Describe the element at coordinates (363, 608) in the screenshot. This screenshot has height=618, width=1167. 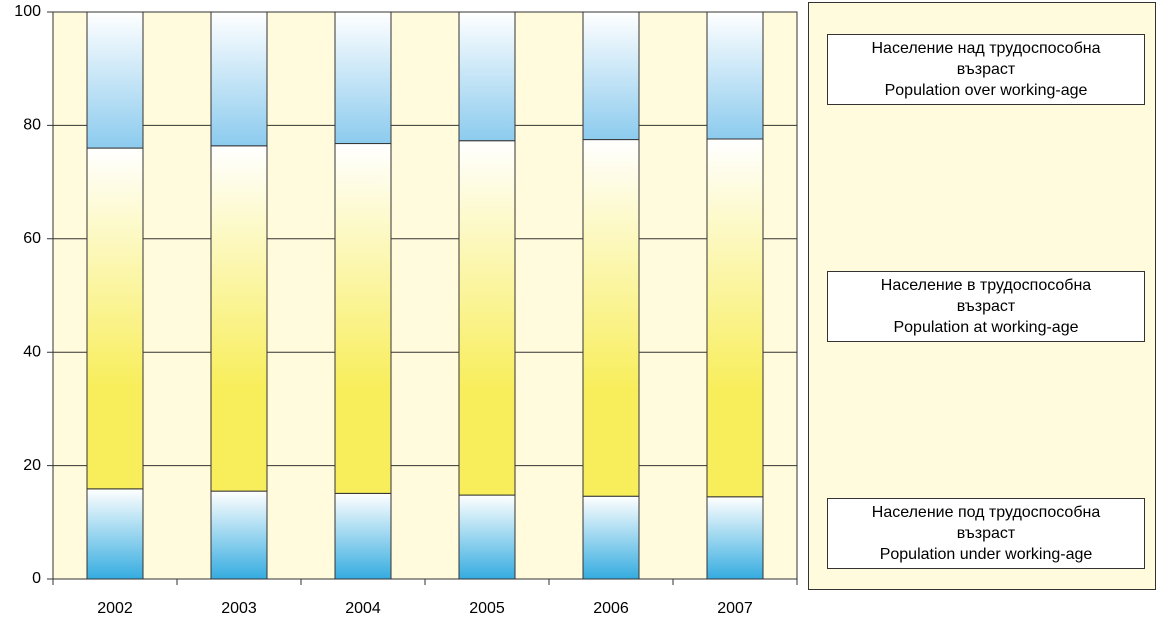
I see `x-tick-label: 2004` at that location.